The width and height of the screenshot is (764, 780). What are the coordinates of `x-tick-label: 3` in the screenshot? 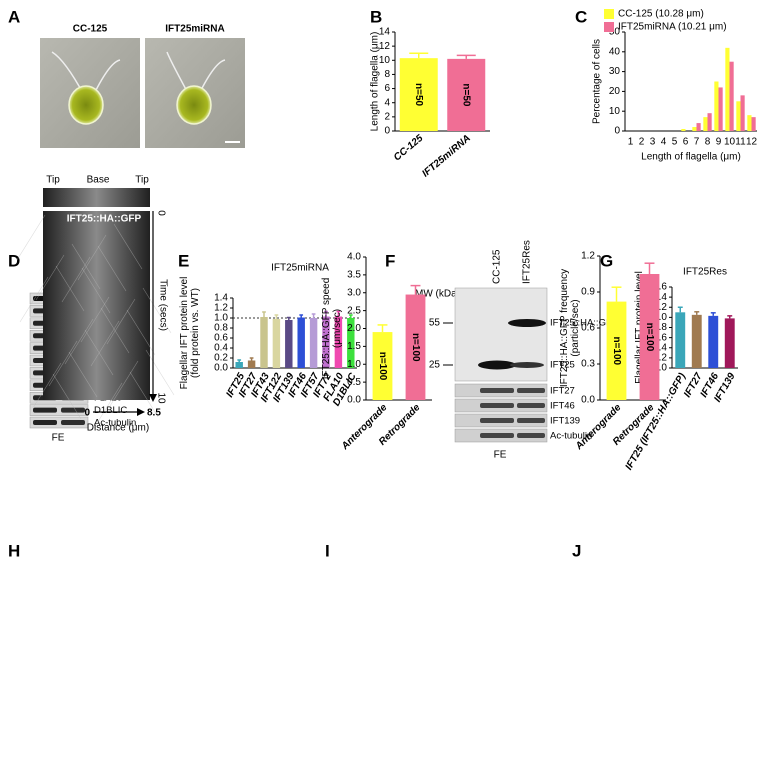 It's located at (653, 142).